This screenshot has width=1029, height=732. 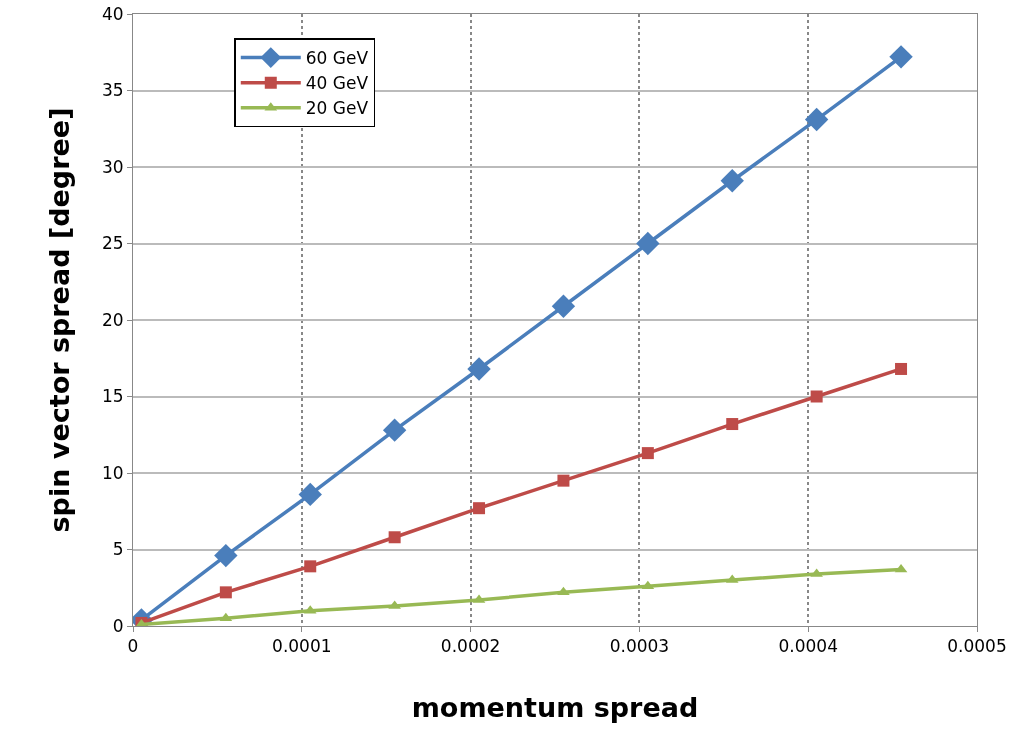 I want to click on y-tick-label: 25, so click(x=112, y=243).